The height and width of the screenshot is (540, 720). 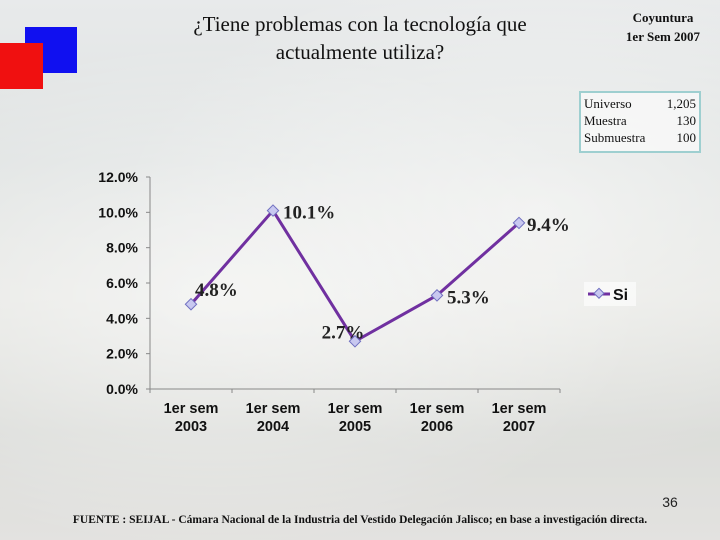 I want to click on subsample-row: Submuestra 100, so click(x=640, y=137).